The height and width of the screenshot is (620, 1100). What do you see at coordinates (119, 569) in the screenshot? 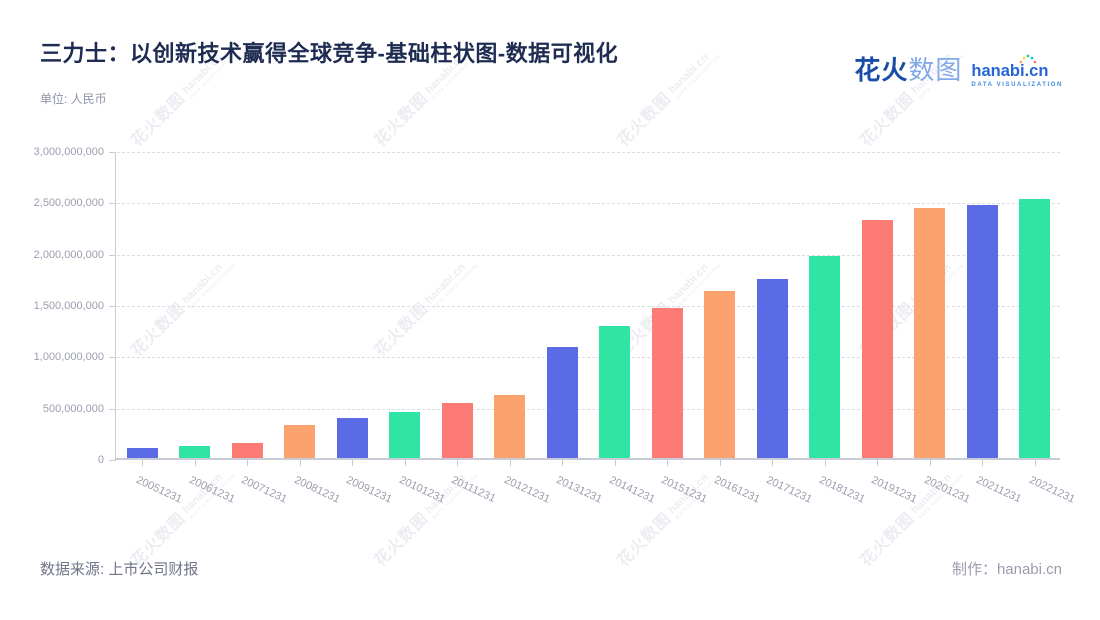
I see `data-source-label: 数据来源: 上市公司财报` at bounding box center [119, 569].